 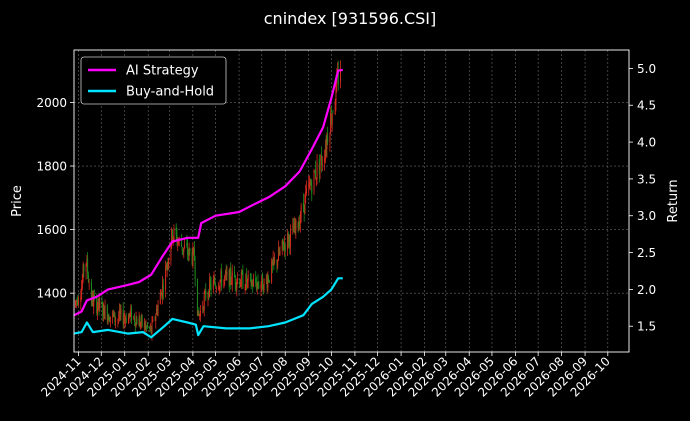 I want to click on y-tick-label-left: 1800, so click(x=51, y=167).